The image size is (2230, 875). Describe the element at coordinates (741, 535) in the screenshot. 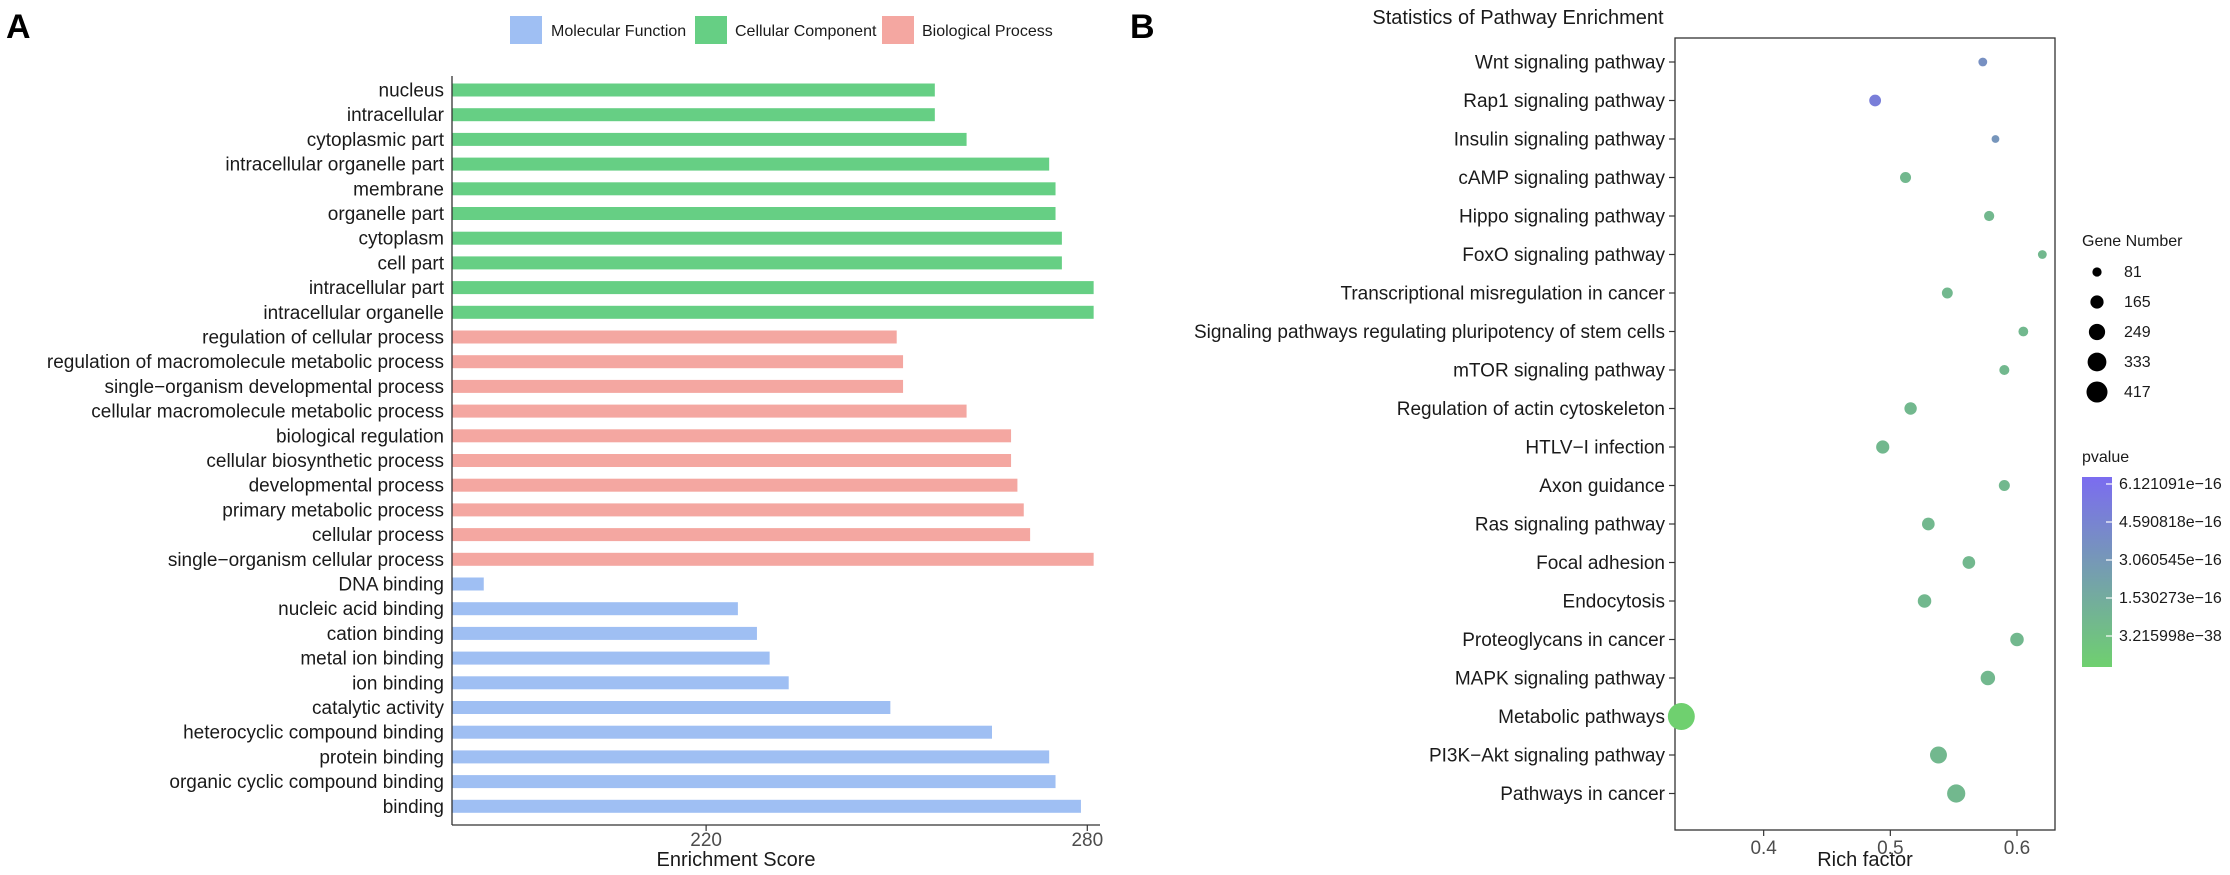

I see `bar-cellular-process` at that location.